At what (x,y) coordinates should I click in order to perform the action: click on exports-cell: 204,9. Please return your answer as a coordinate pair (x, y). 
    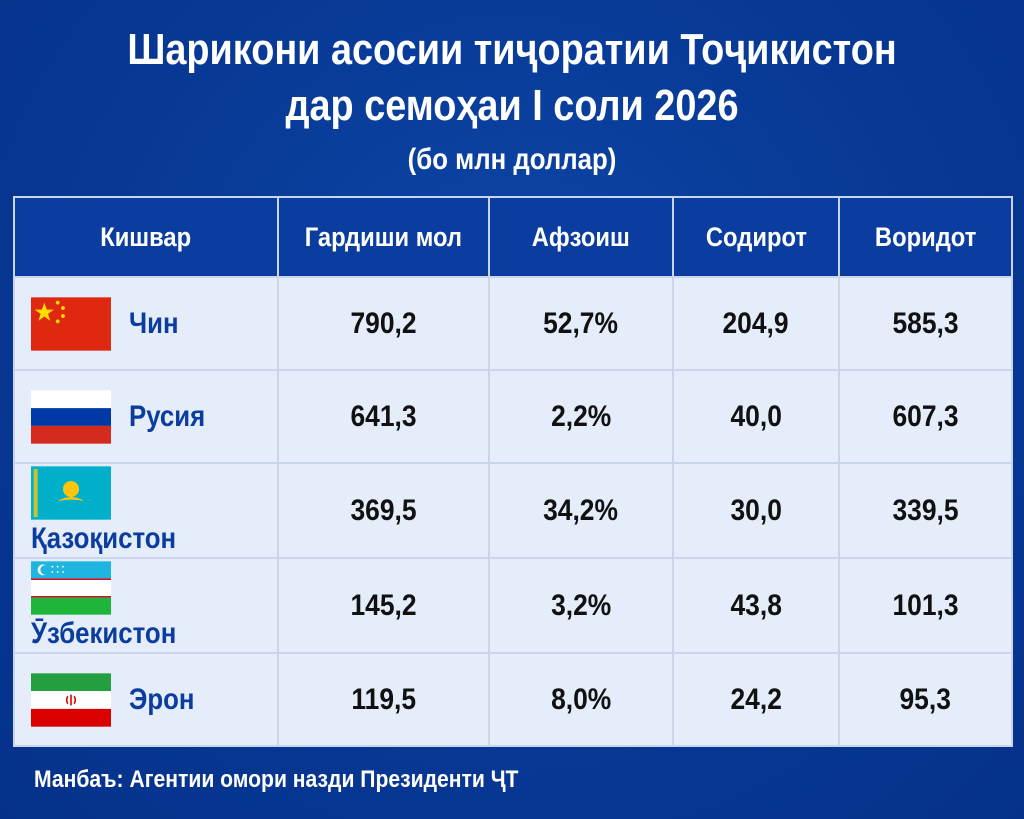
    Looking at the image, I should click on (756, 323).